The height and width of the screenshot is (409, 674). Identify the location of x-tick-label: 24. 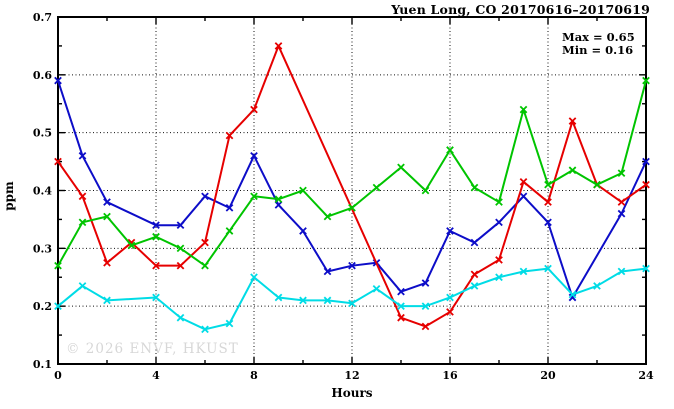
(646, 375).